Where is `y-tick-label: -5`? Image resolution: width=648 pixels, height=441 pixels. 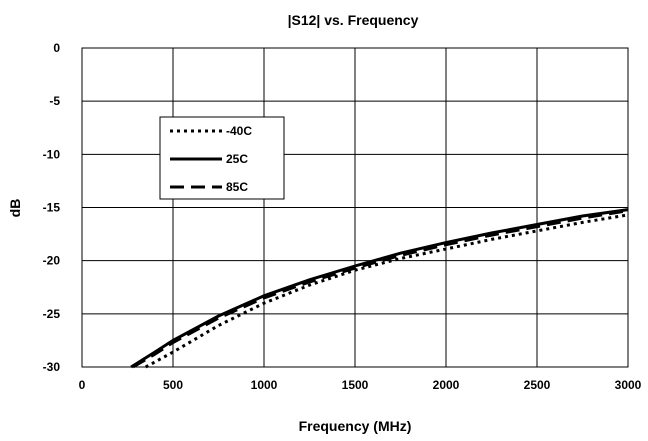
y-tick-label: -5 is located at coordinates (54, 101).